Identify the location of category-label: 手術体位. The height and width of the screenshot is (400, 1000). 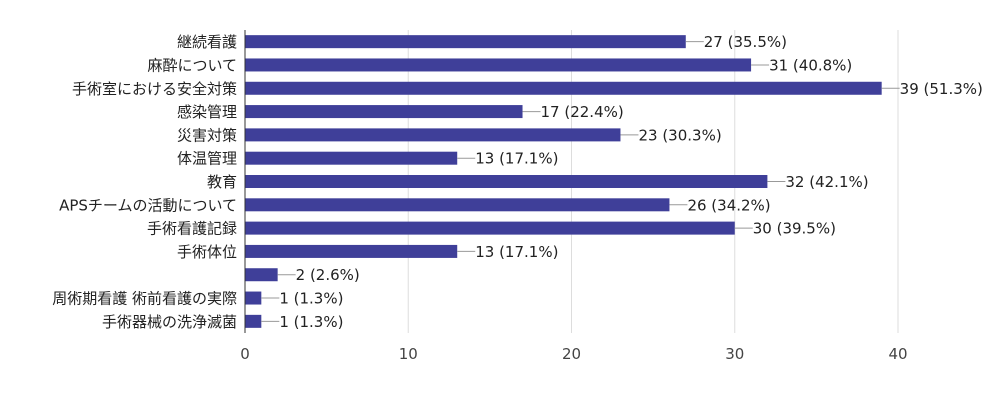
(207, 252).